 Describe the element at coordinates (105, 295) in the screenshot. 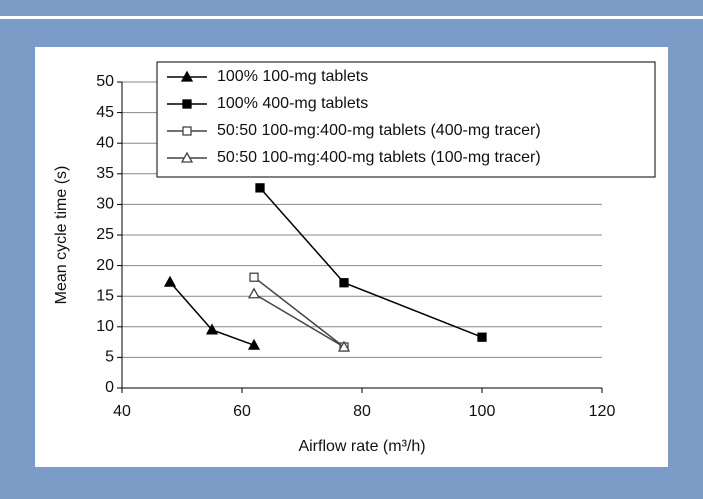

I see `y-tick-label: 15` at that location.